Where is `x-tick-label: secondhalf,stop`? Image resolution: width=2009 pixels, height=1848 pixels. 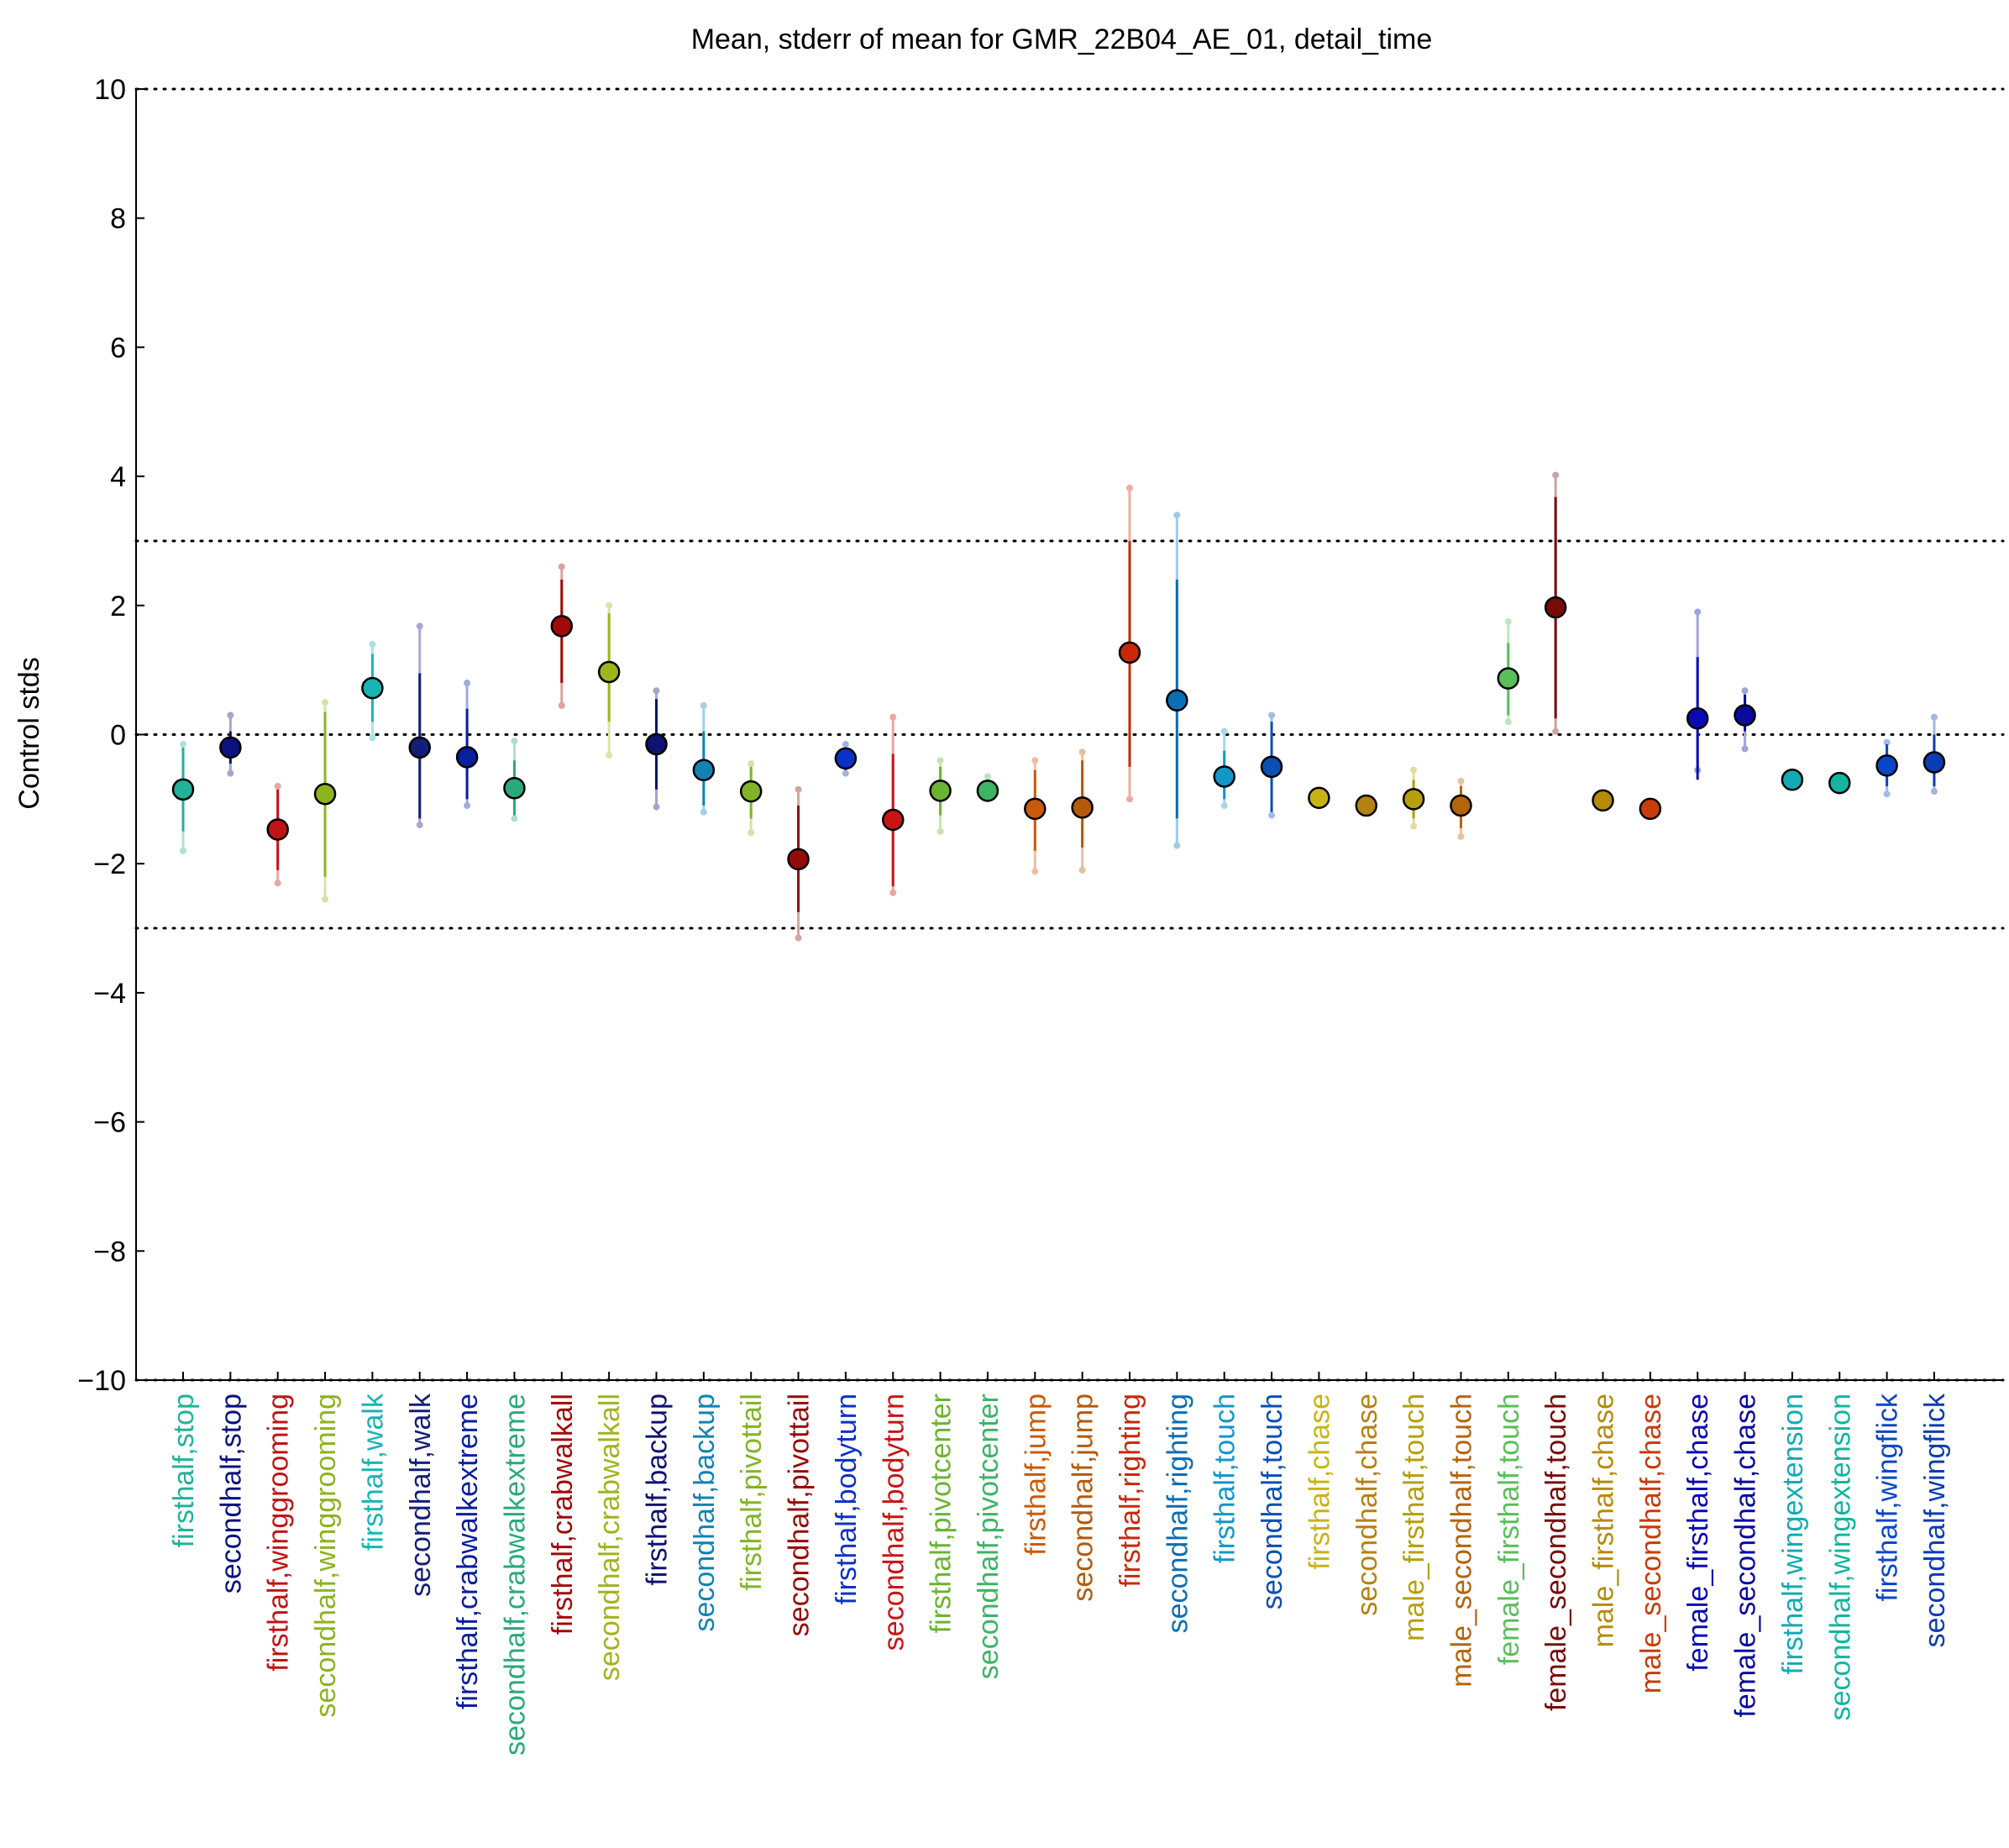
x-tick-label: secondhalf,stop is located at coordinates (231, 1493).